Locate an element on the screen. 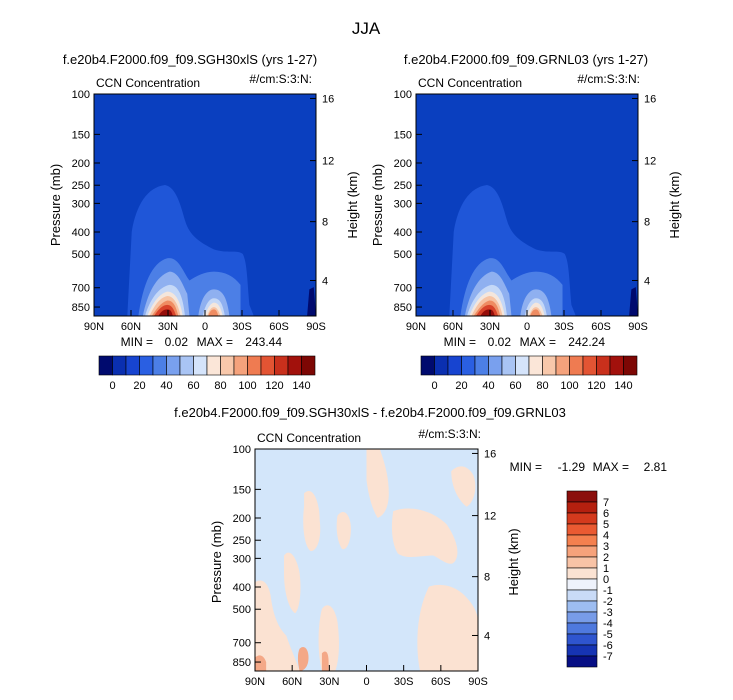 Image resolution: width=733 pixels, height=700 pixels. colorbar-label: 3 is located at coordinates (606, 547).